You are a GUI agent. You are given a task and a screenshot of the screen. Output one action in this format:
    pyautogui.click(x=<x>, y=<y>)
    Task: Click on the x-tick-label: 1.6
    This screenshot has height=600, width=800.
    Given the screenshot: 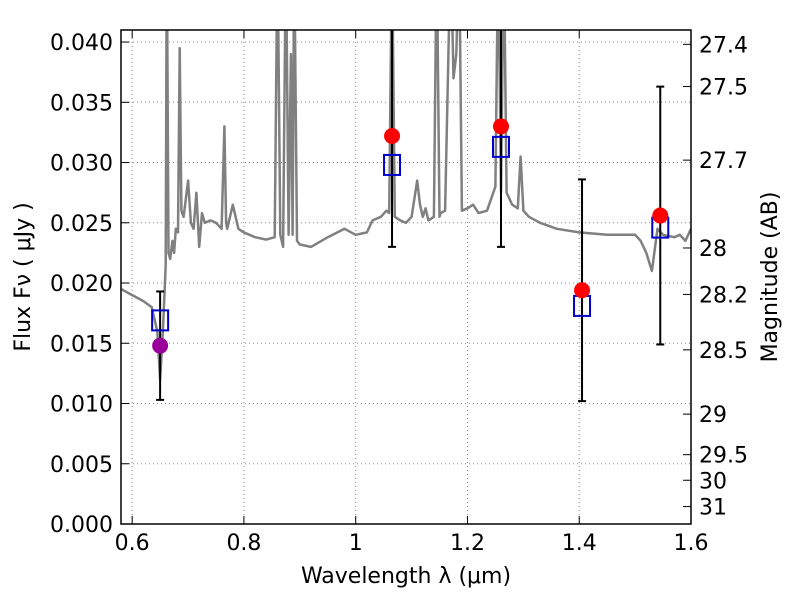 What is the action you would take?
    pyautogui.click(x=691, y=543)
    